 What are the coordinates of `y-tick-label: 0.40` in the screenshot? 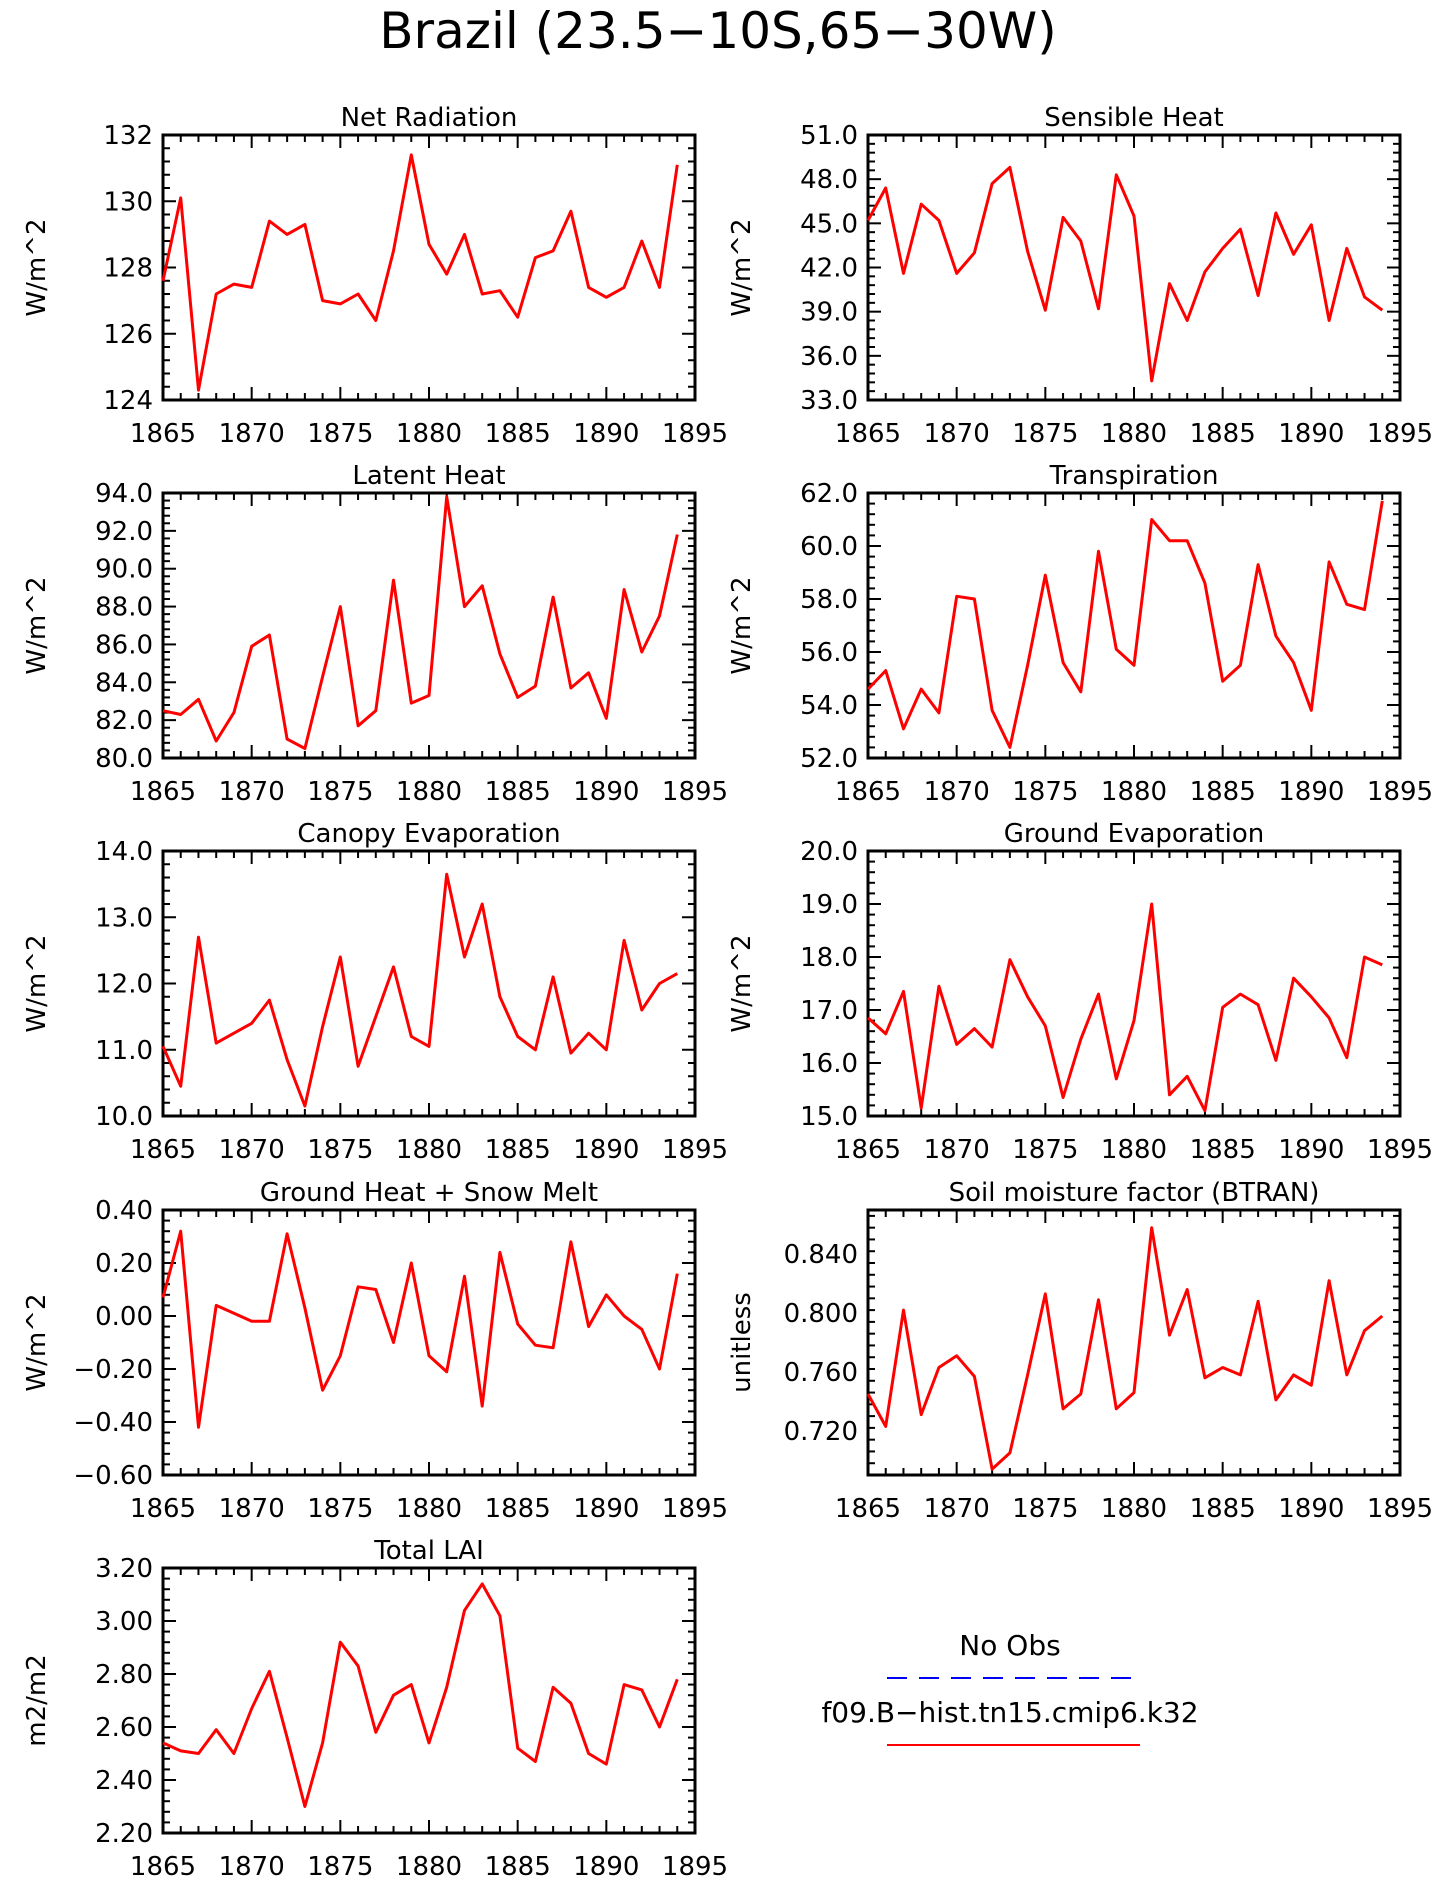 It's located at (124, 1211).